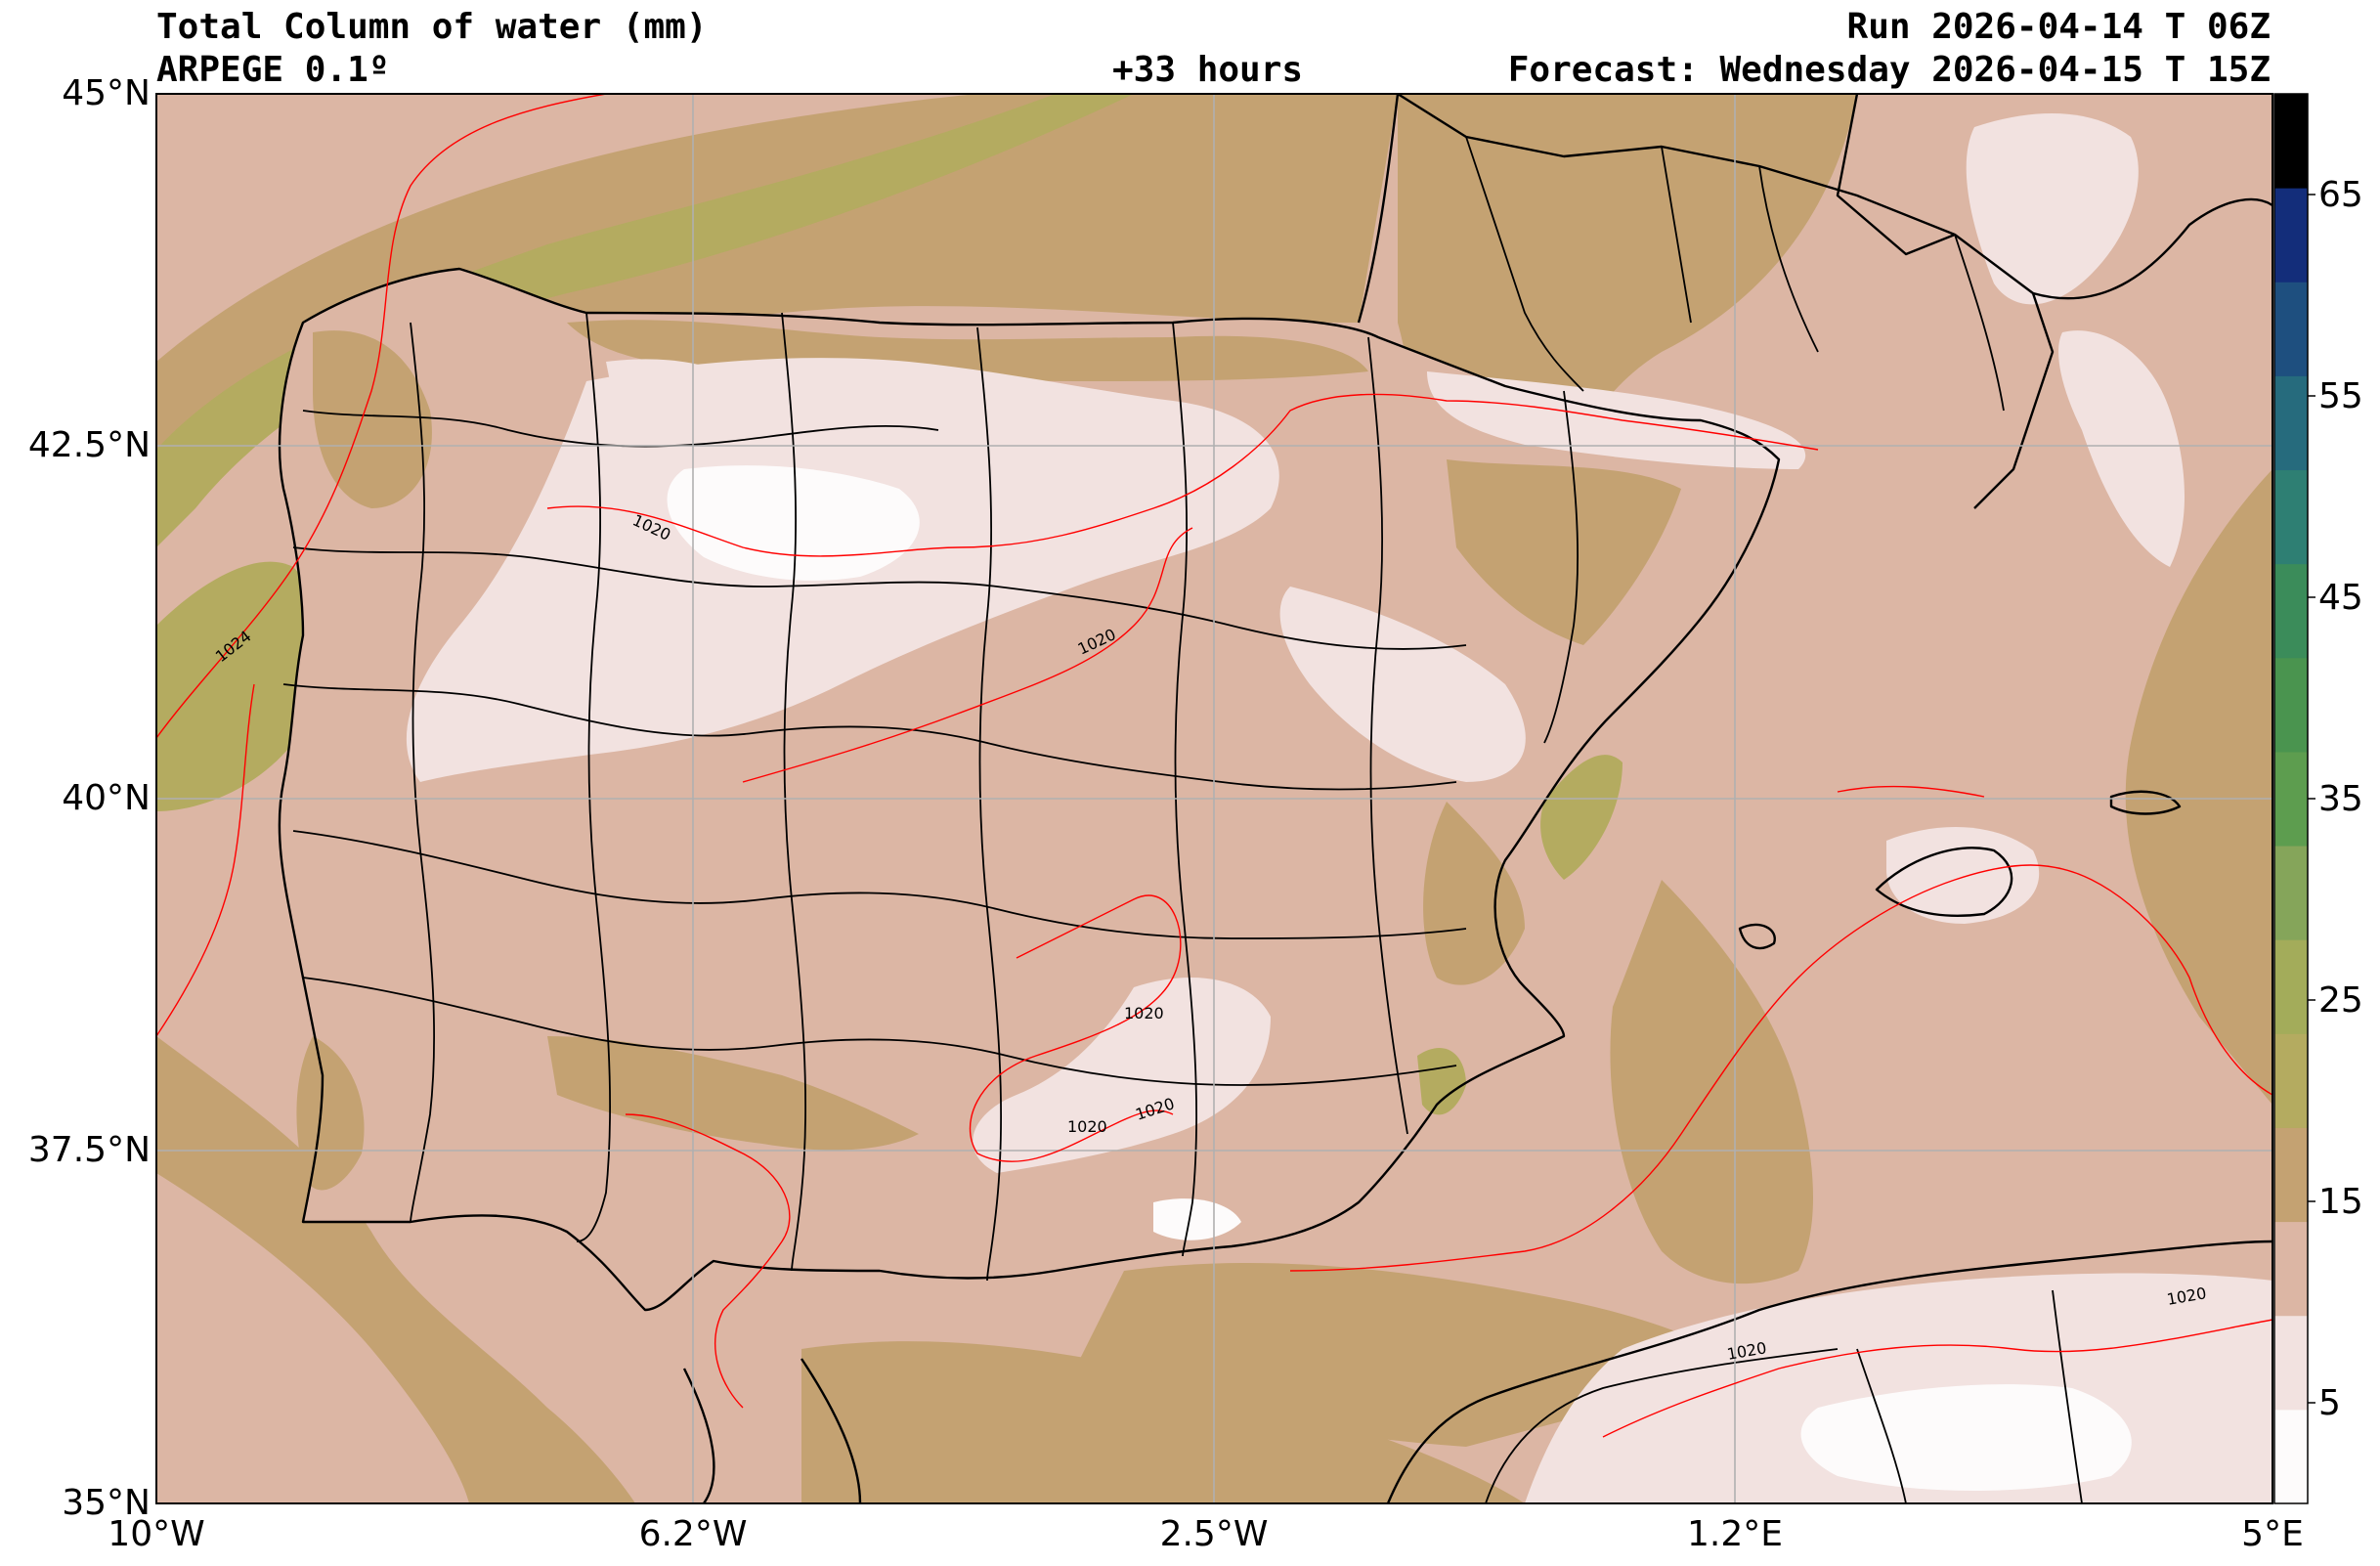  Describe the element at coordinates (89, 1150) in the screenshot. I see `lat-tick-label: 37.5°N` at that location.